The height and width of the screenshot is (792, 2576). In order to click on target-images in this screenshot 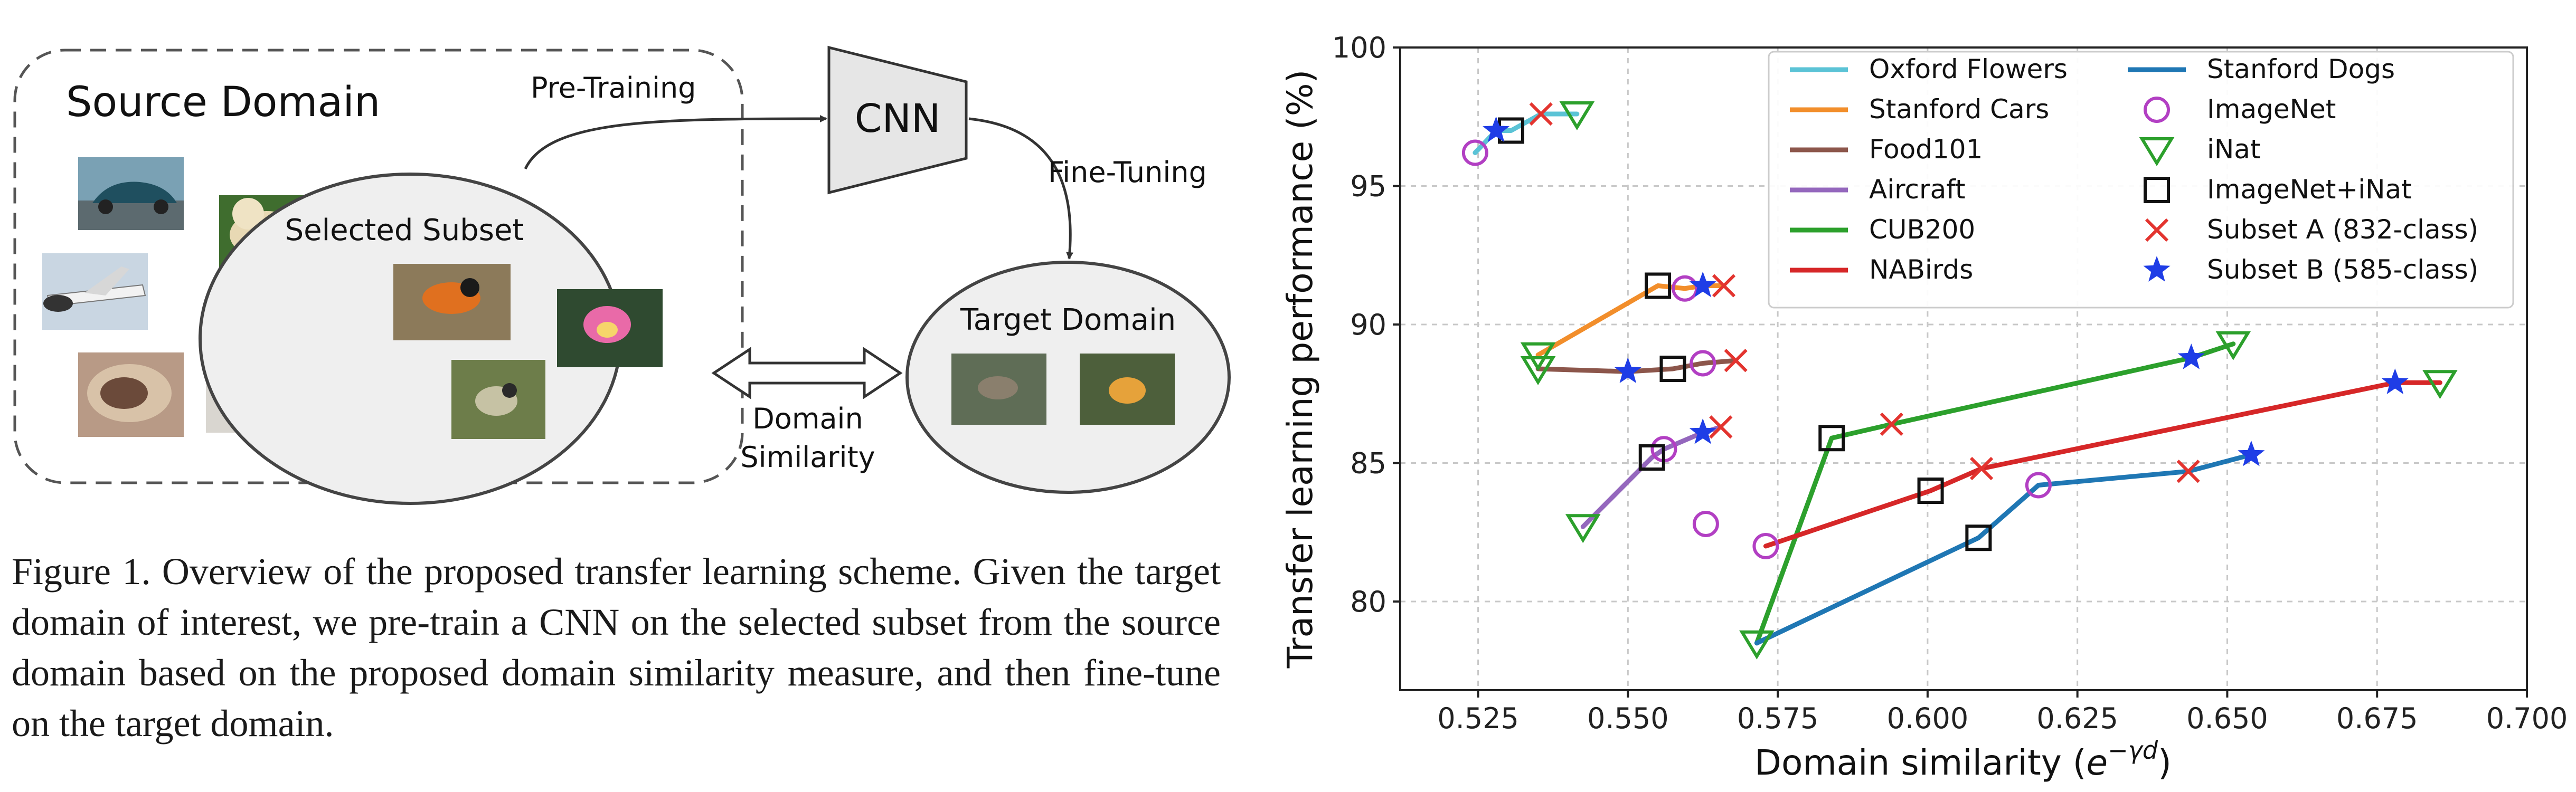, I will do `click(1063, 389)`.